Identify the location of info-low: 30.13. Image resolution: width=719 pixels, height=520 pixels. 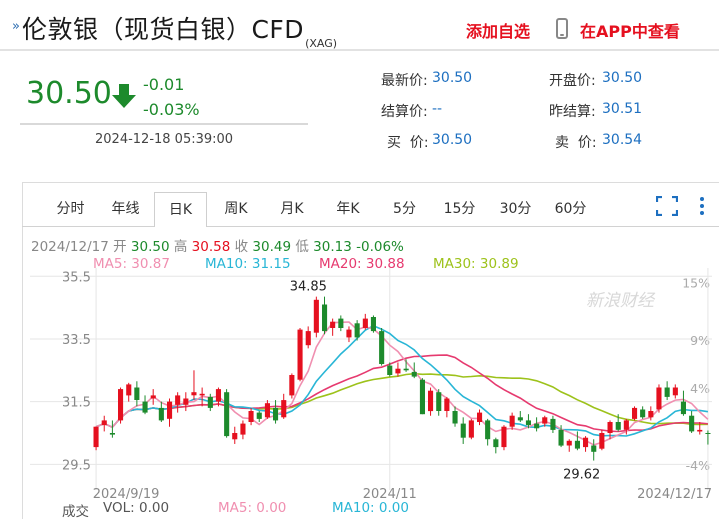
(332, 247).